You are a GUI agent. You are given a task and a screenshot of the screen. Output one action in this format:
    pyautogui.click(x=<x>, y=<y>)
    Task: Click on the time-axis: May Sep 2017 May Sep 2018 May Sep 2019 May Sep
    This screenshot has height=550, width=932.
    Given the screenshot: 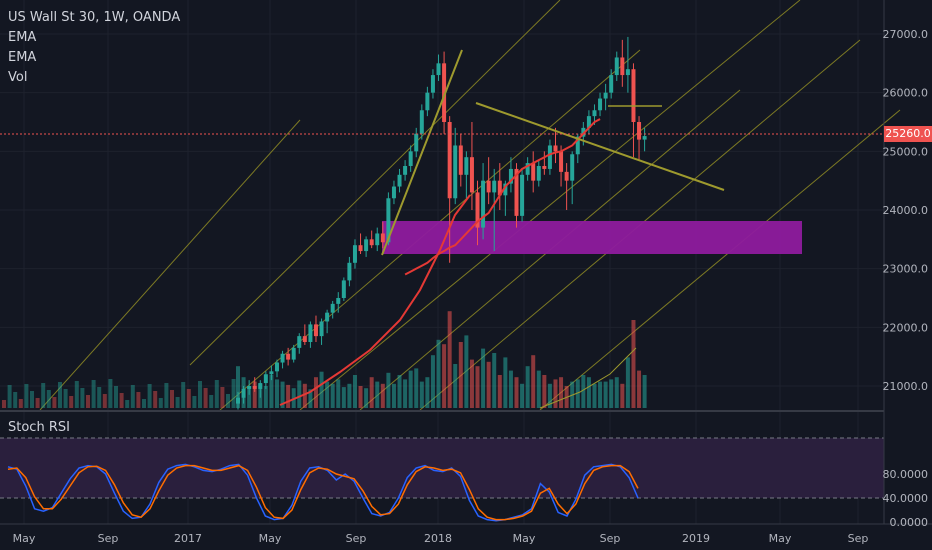 What is the action you would take?
    pyautogui.click(x=441, y=538)
    